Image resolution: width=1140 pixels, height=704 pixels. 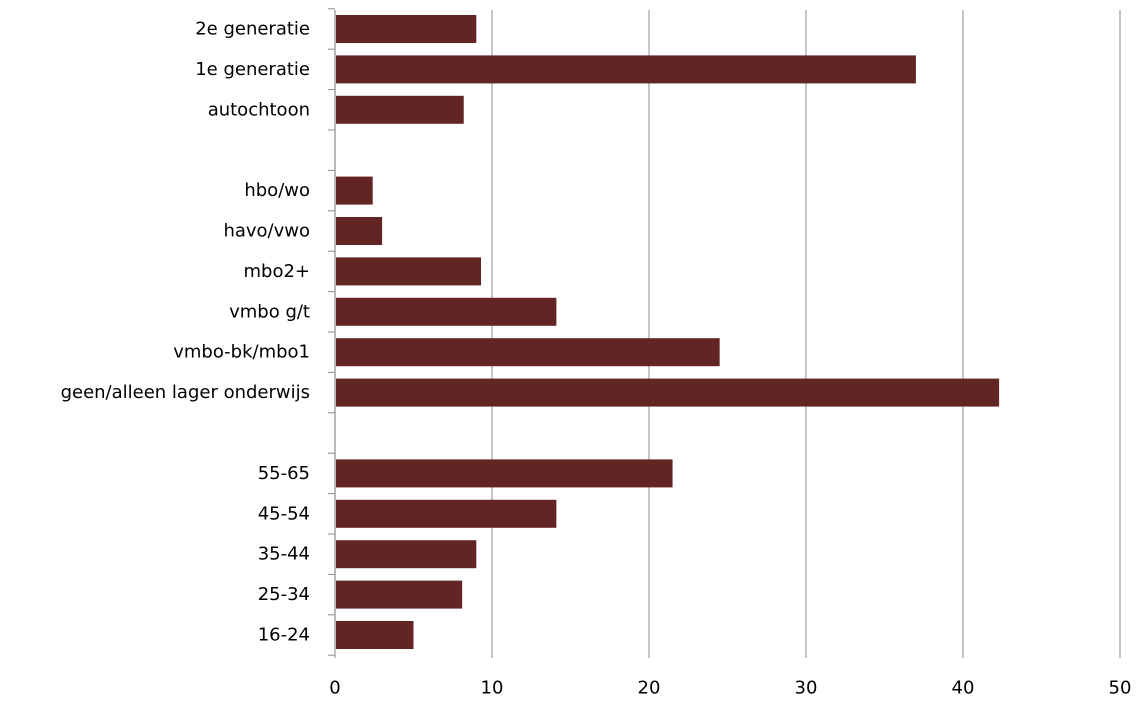 I want to click on x-tick-label: 50, so click(x=1120, y=688).